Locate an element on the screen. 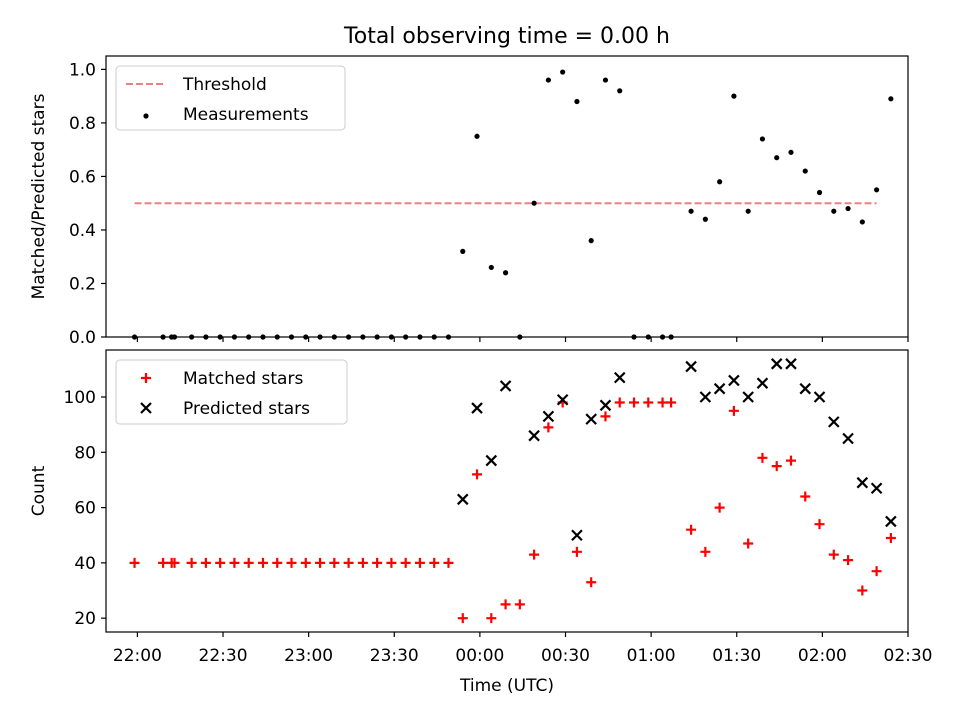 The image size is (960, 720). x-tick-label: 00:00 is located at coordinates (479, 656).